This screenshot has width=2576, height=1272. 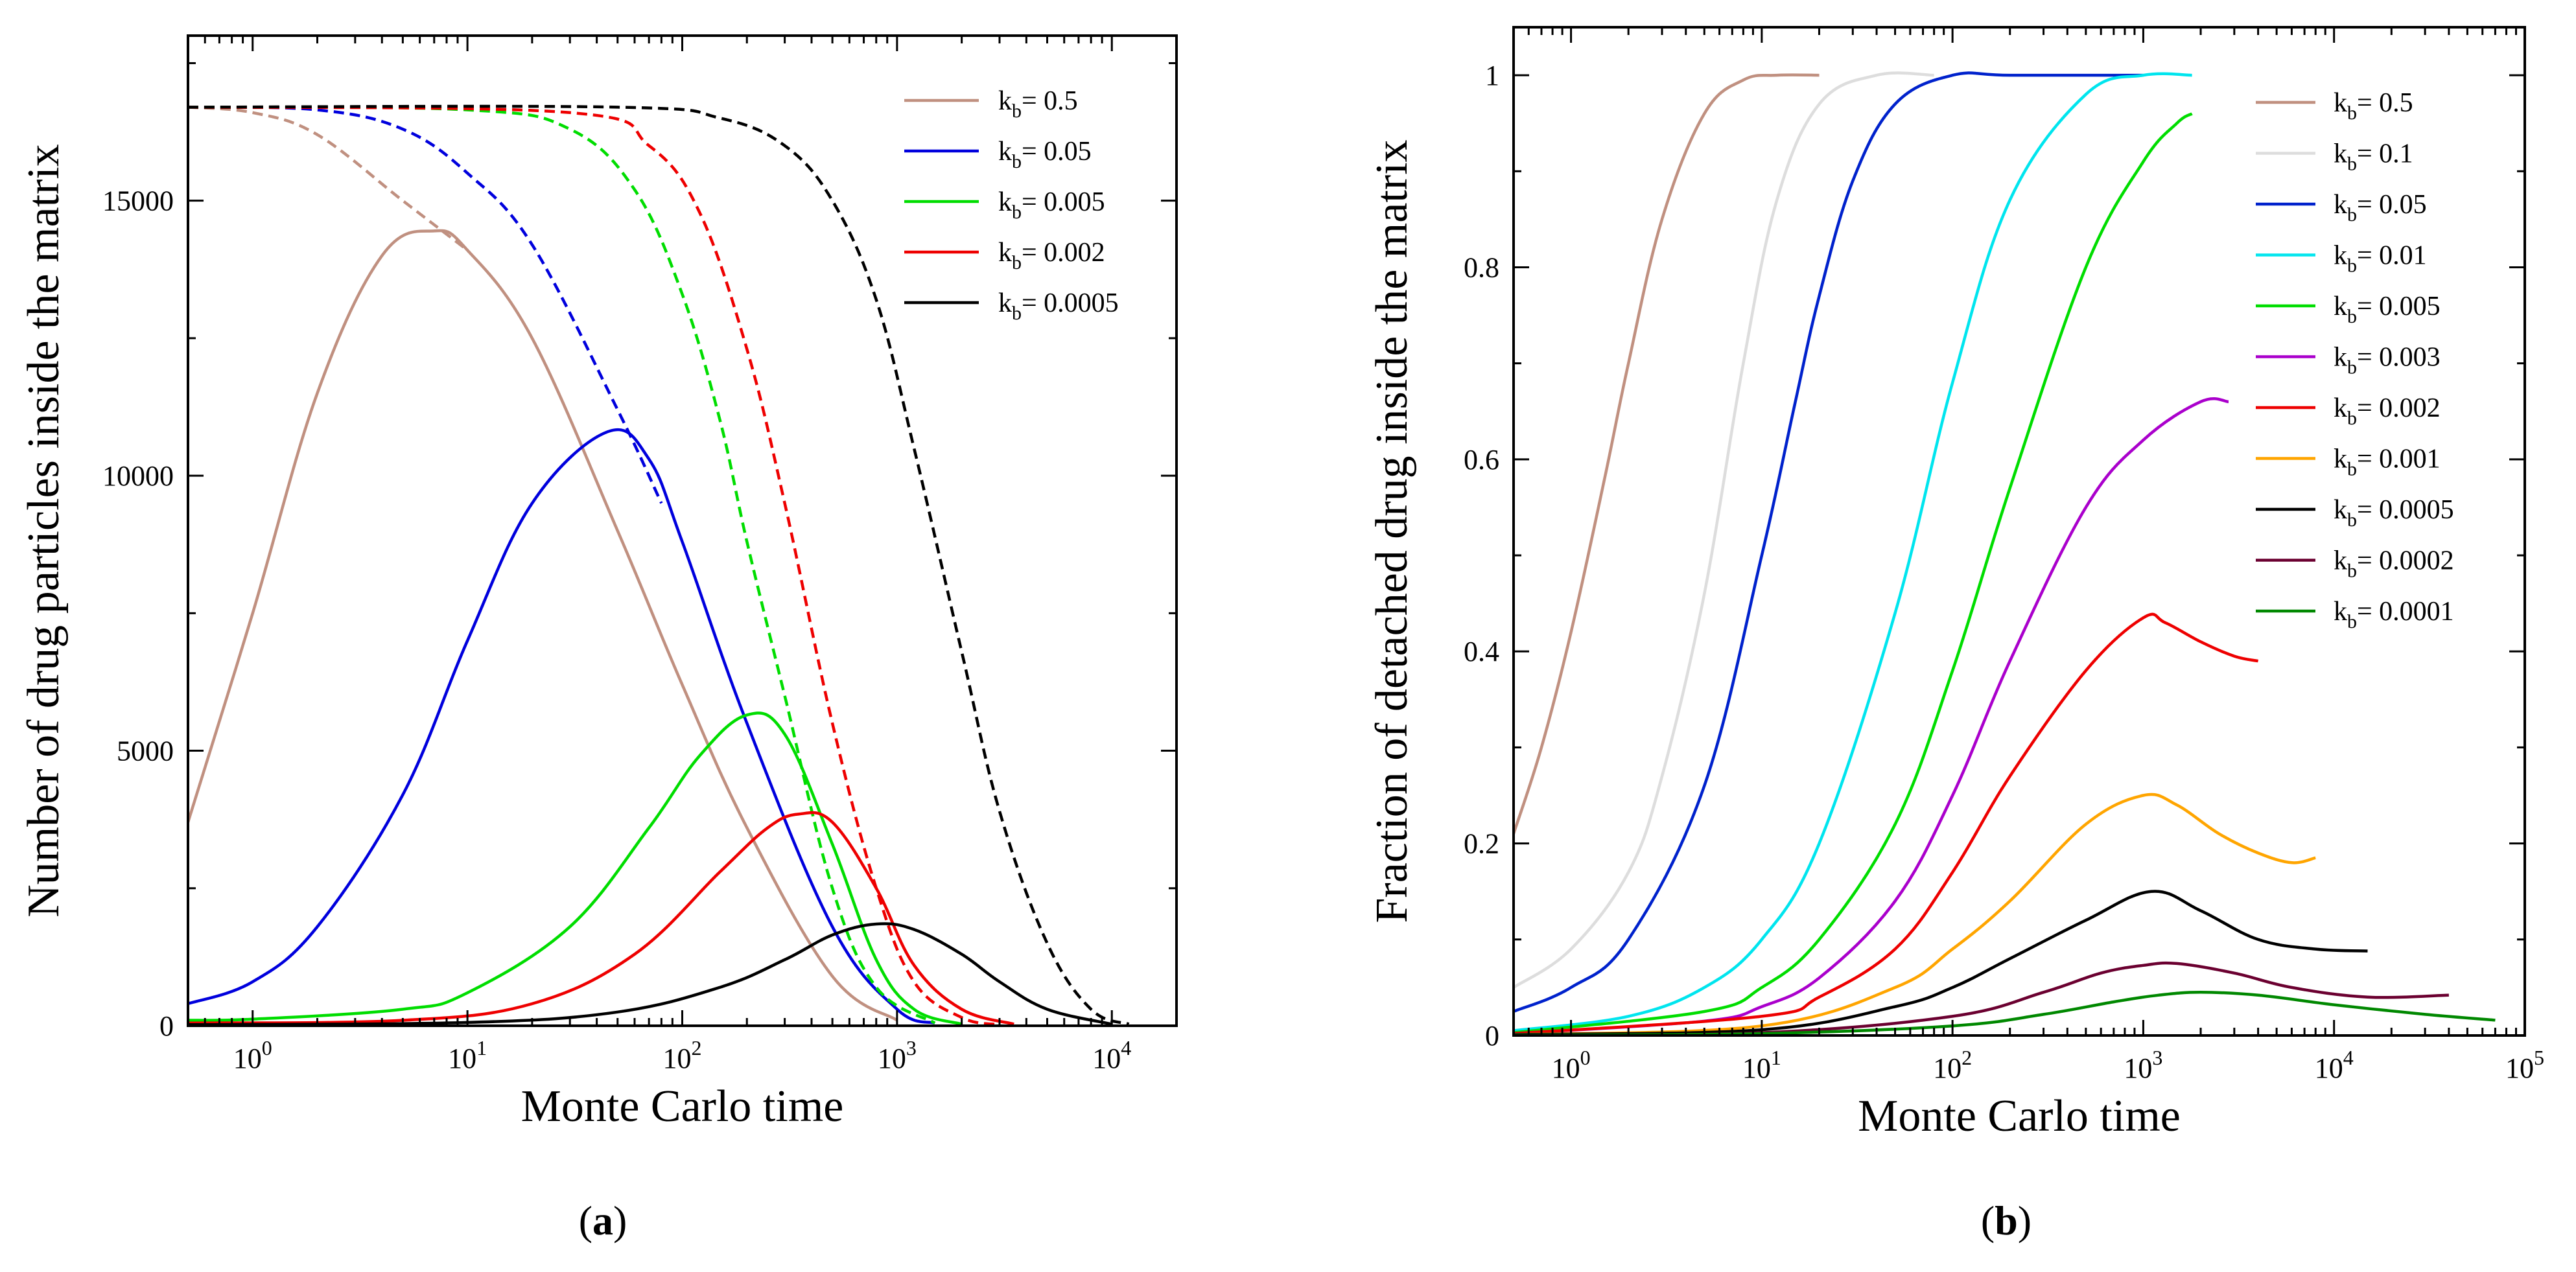 What do you see at coordinates (2387, 462) in the screenshot?
I see `legend-entry: kb= 0.001` at bounding box center [2387, 462].